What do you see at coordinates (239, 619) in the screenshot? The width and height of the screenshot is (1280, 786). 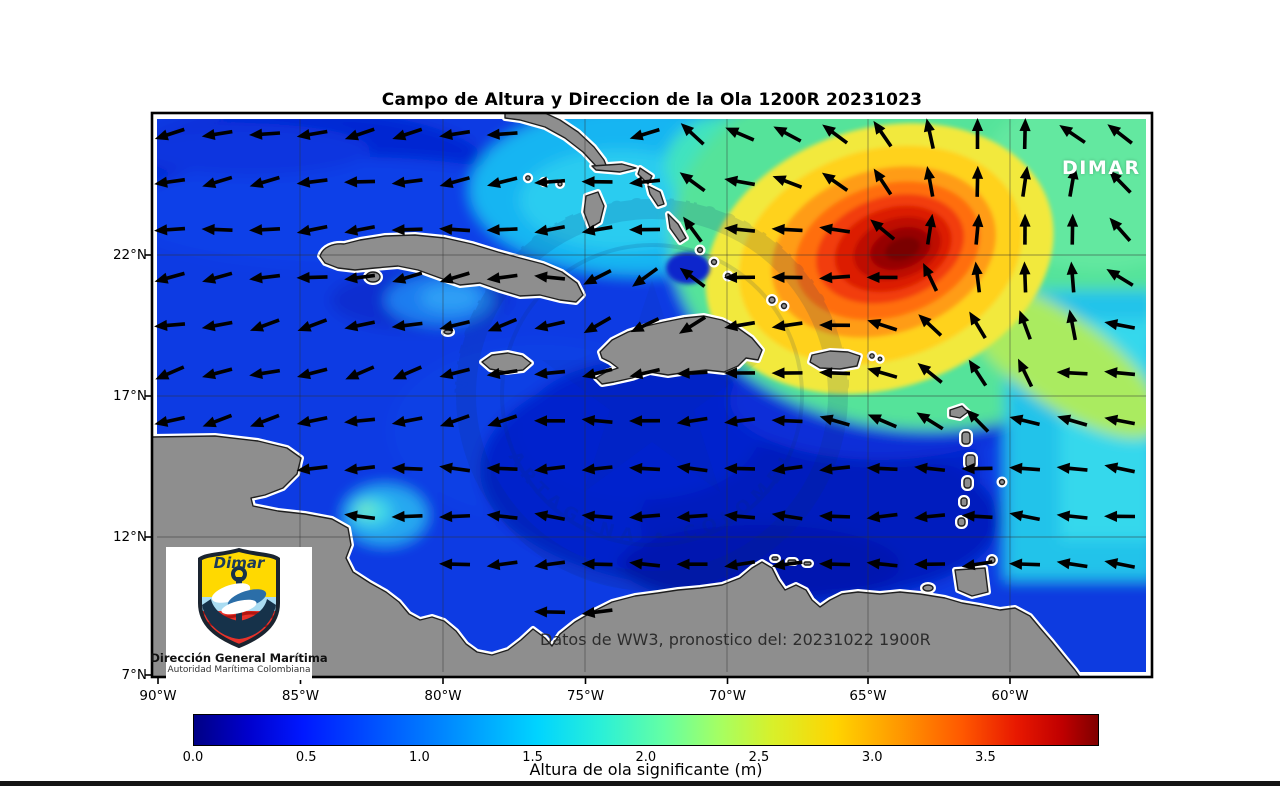 I see `anchor-icon` at bounding box center [239, 619].